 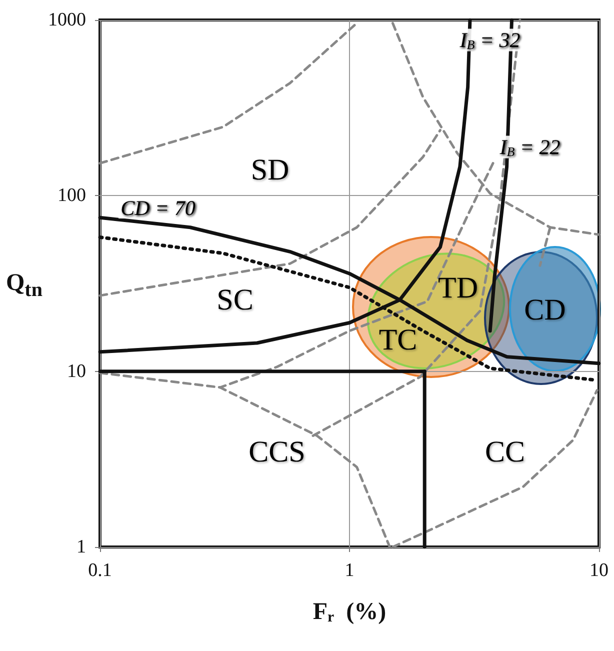 What do you see at coordinates (489, 40) in the screenshot?
I see `annotation: IB = 32` at bounding box center [489, 40].